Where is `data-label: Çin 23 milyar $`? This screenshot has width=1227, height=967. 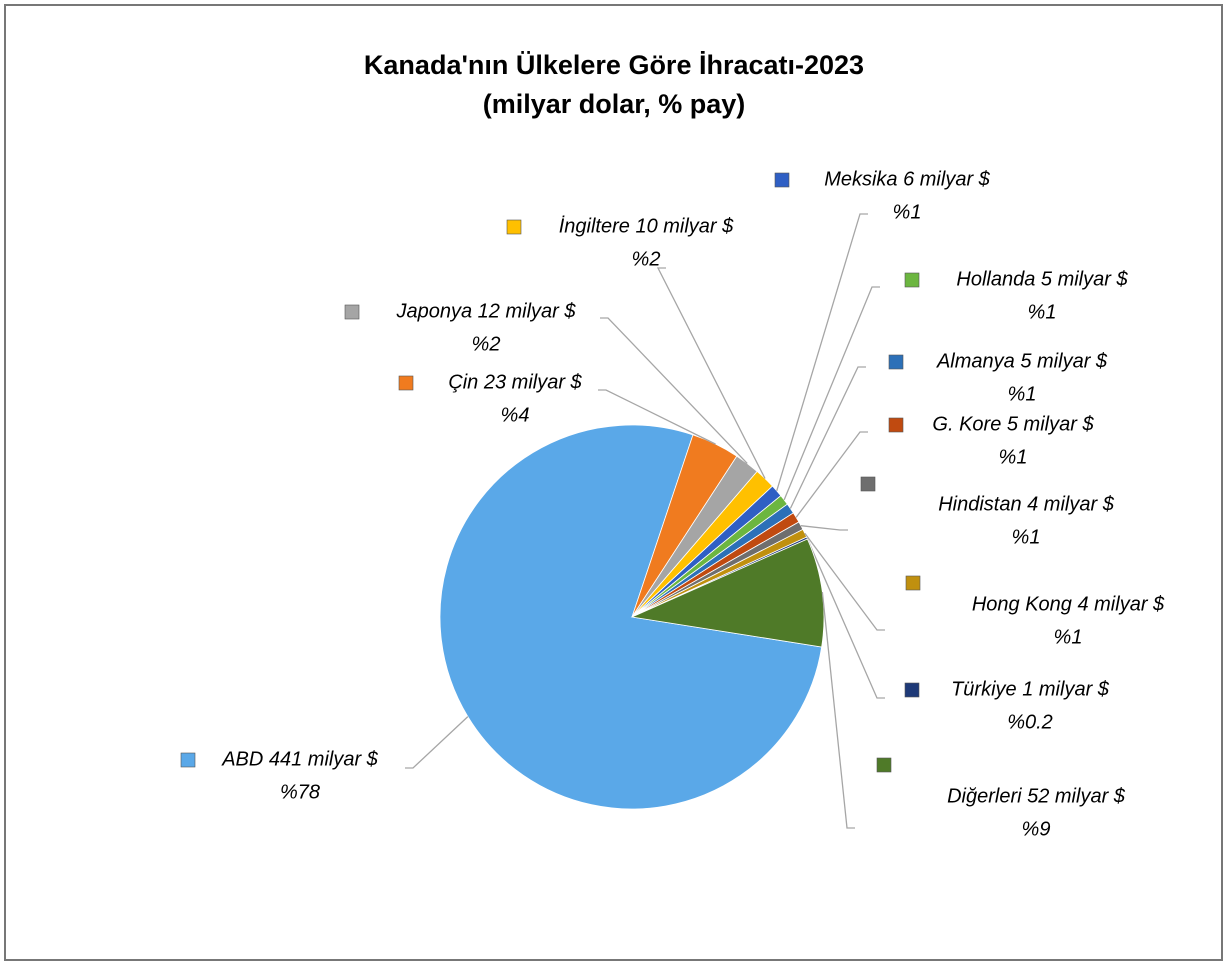
data-label: Çin 23 milyar $ is located at coordinates (515, 382).